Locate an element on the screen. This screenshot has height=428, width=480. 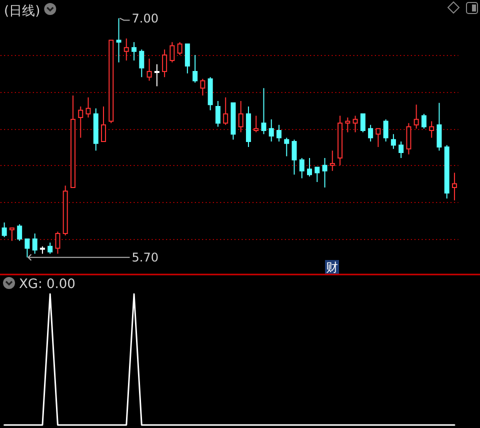
y-tick-label: 7.00 is located at coordinates (145, 18).